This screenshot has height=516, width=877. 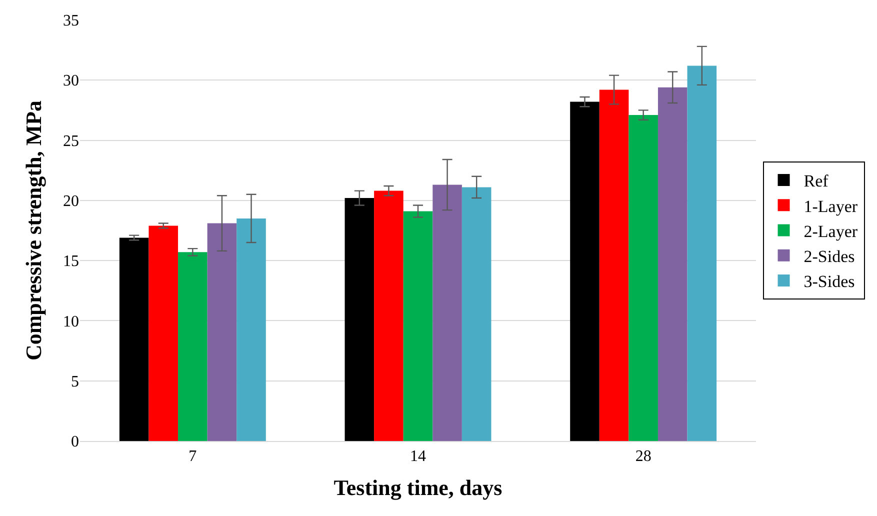 I want to click on y-tick-label: 5, so click(x=75, y=381).